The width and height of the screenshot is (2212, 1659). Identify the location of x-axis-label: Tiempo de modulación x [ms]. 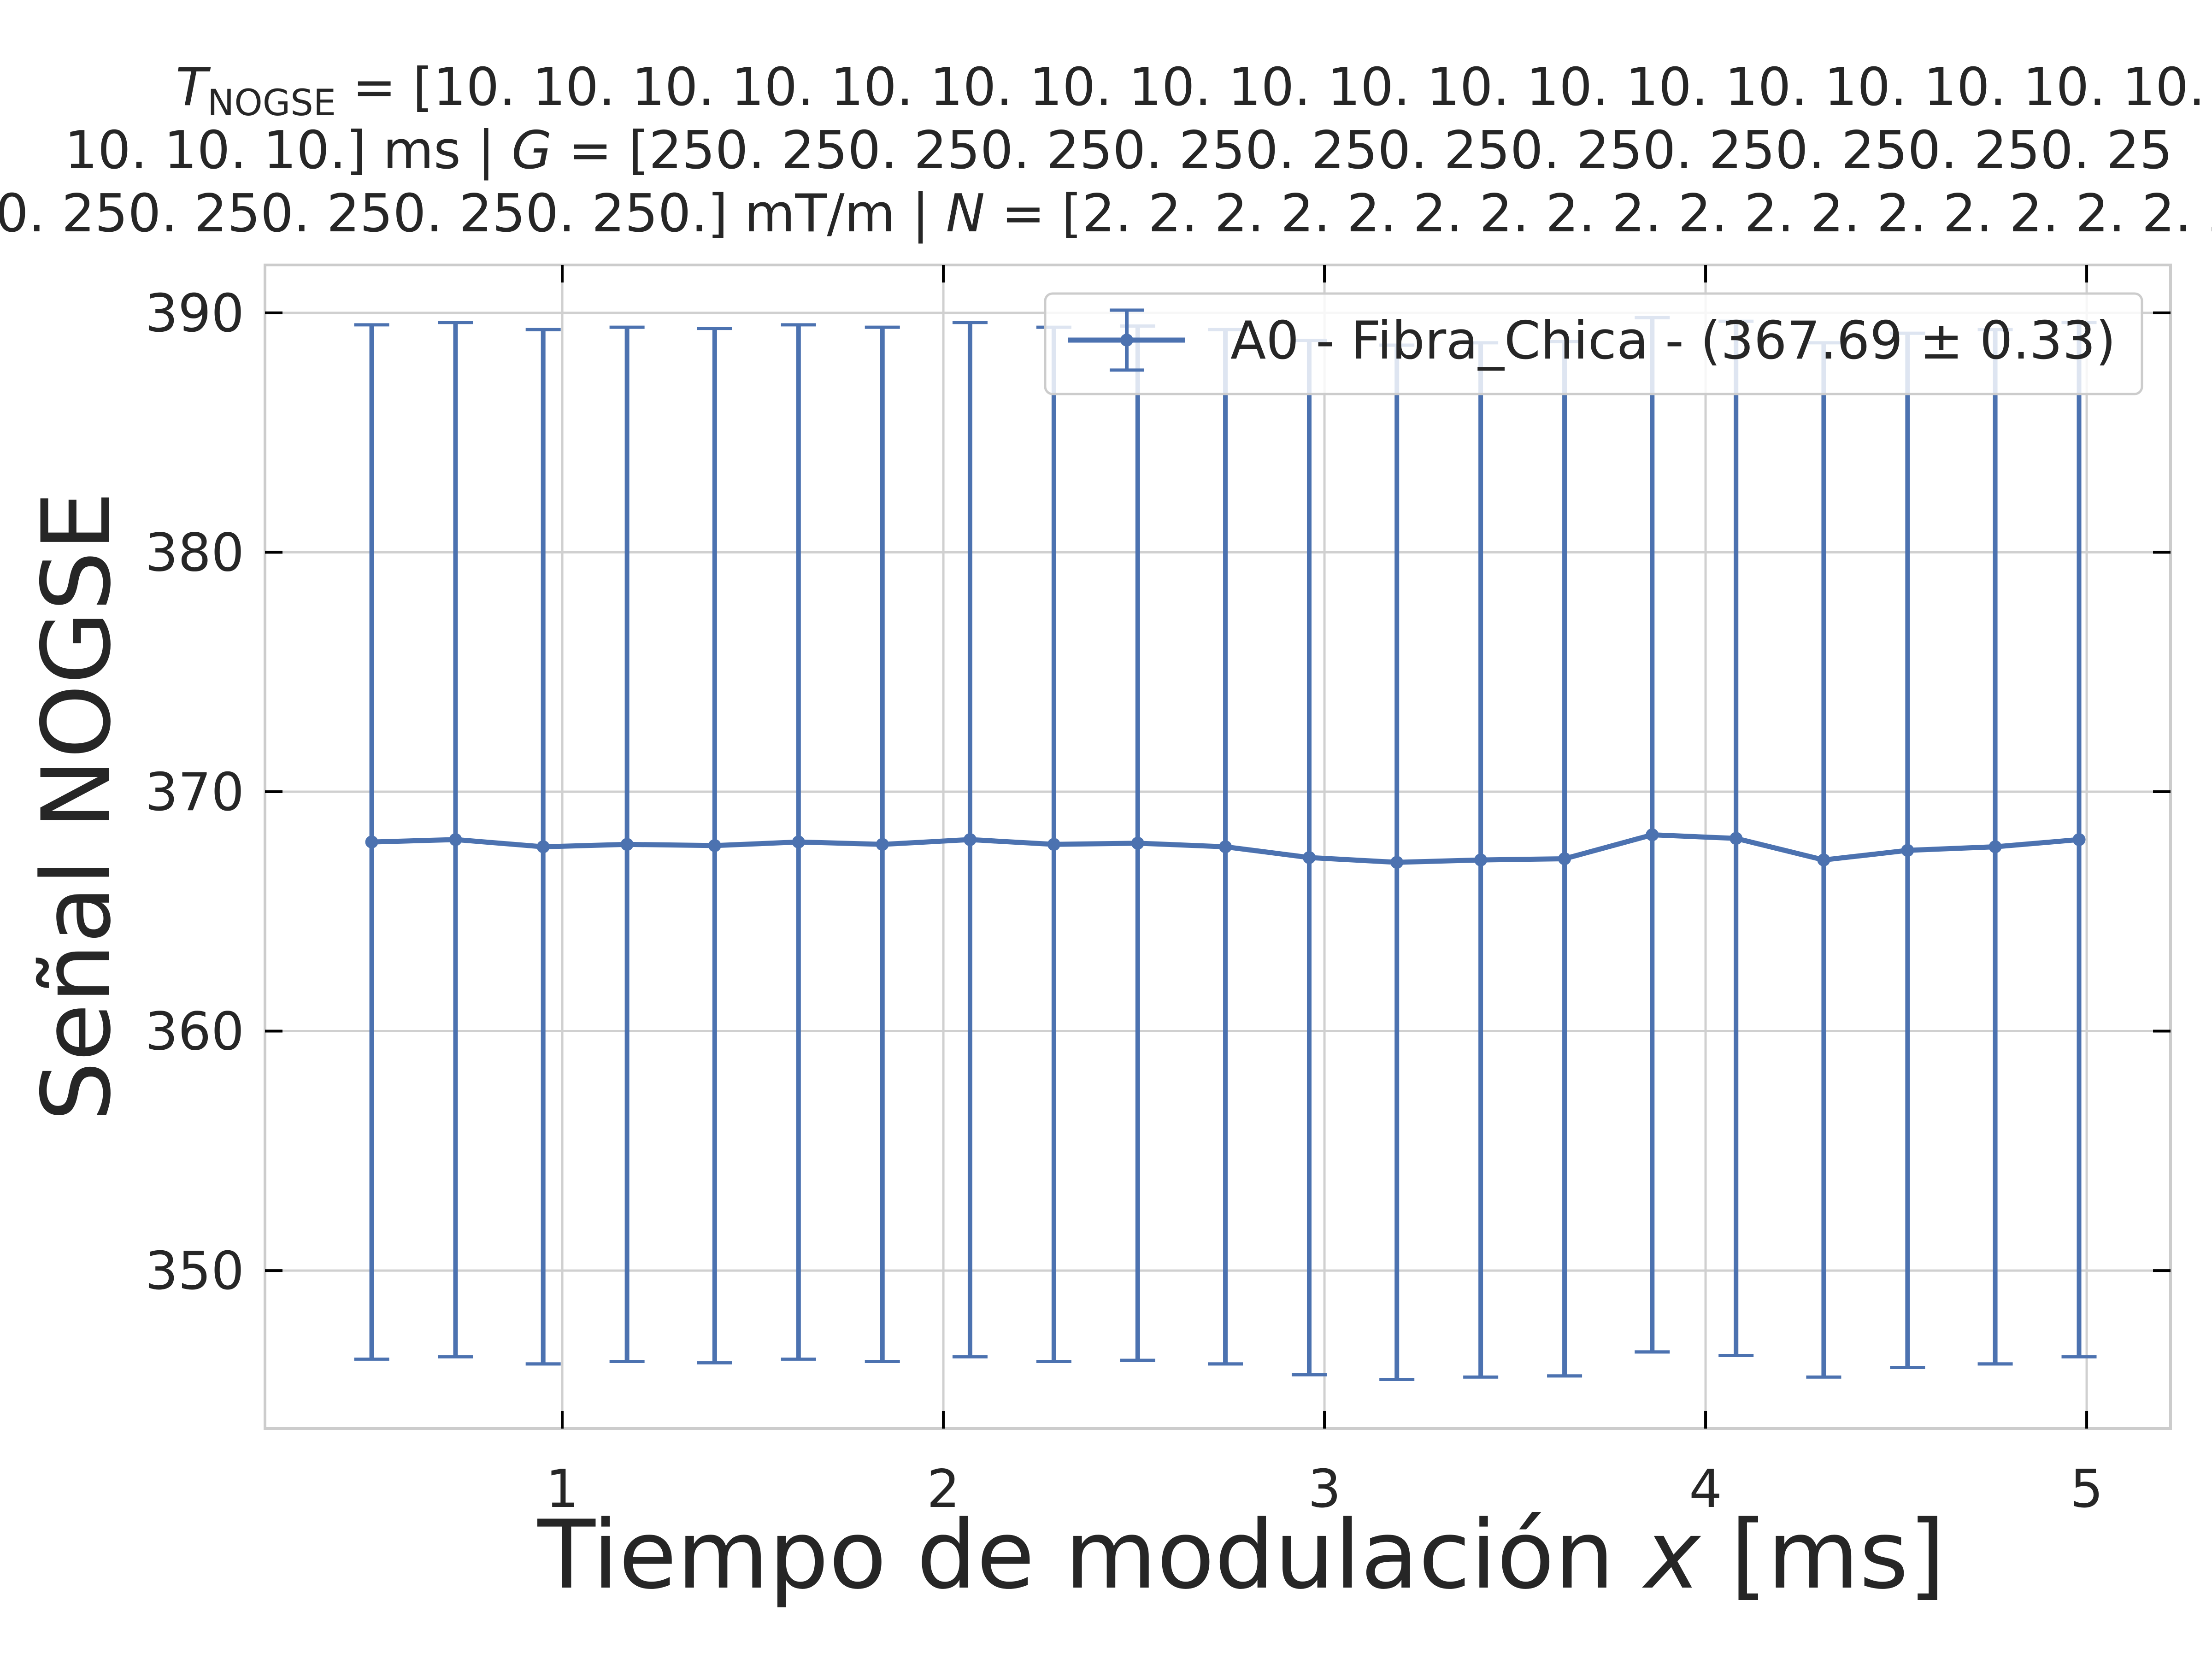
(1241, 1555).